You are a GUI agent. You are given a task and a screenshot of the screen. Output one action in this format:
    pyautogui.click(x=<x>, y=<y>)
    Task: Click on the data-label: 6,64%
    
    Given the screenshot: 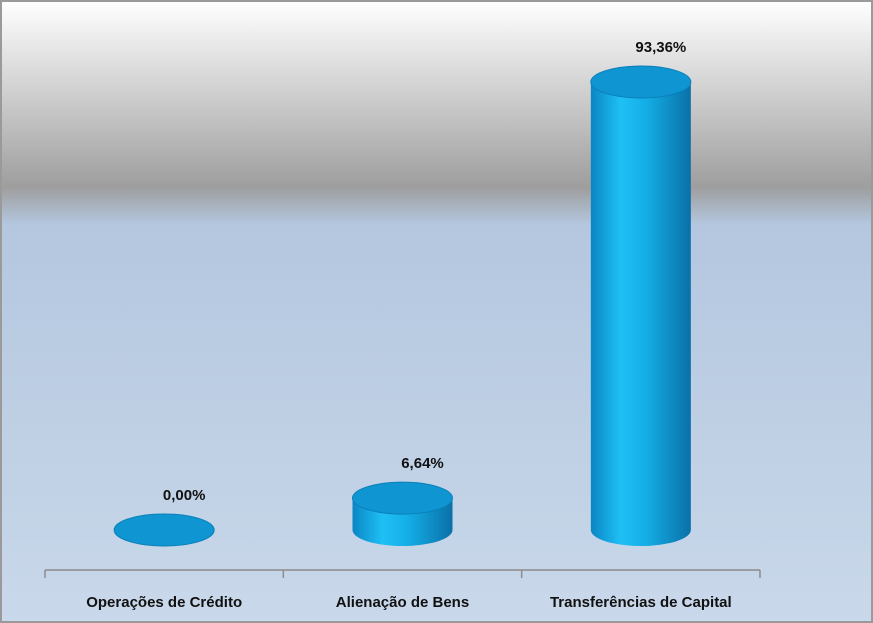 What is the action you would take?
    pyautogui.click(x=422, y=463)
    